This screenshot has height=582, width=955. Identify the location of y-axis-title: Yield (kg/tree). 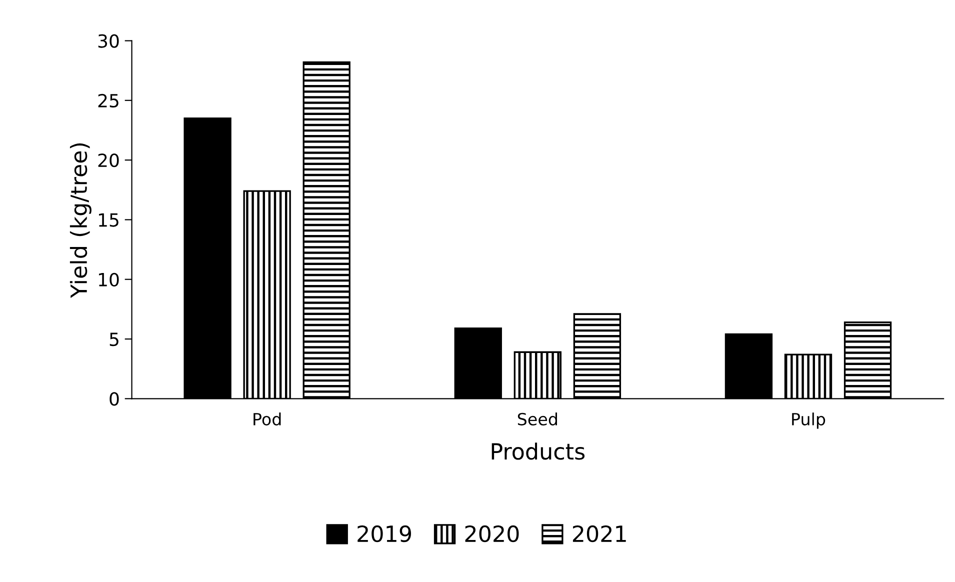
(81, 220).